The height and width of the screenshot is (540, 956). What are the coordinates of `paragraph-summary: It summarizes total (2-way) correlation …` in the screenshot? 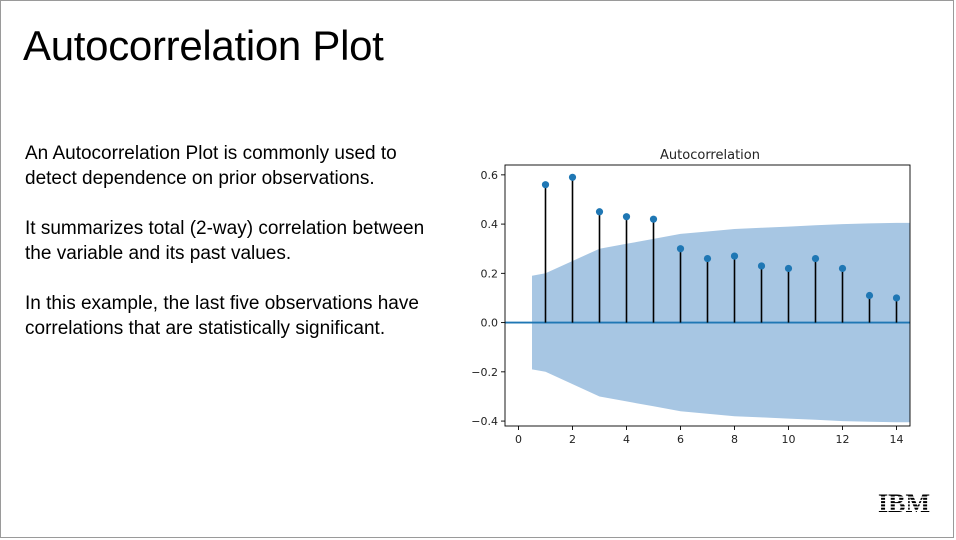 It's located at (225, 241).